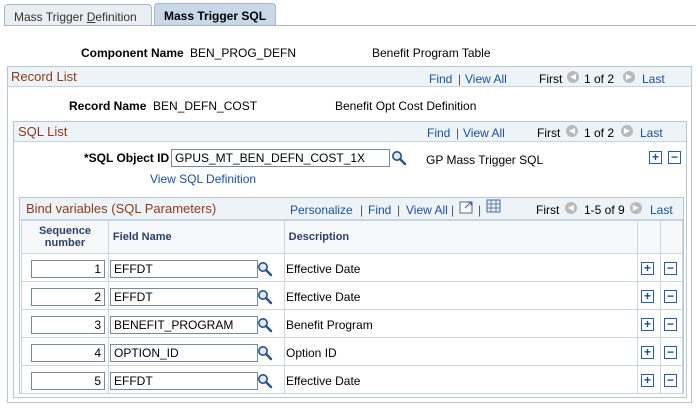 The image size is (700, 410). I want to click on component-description: Benefit Program Table, so click(431, 53).